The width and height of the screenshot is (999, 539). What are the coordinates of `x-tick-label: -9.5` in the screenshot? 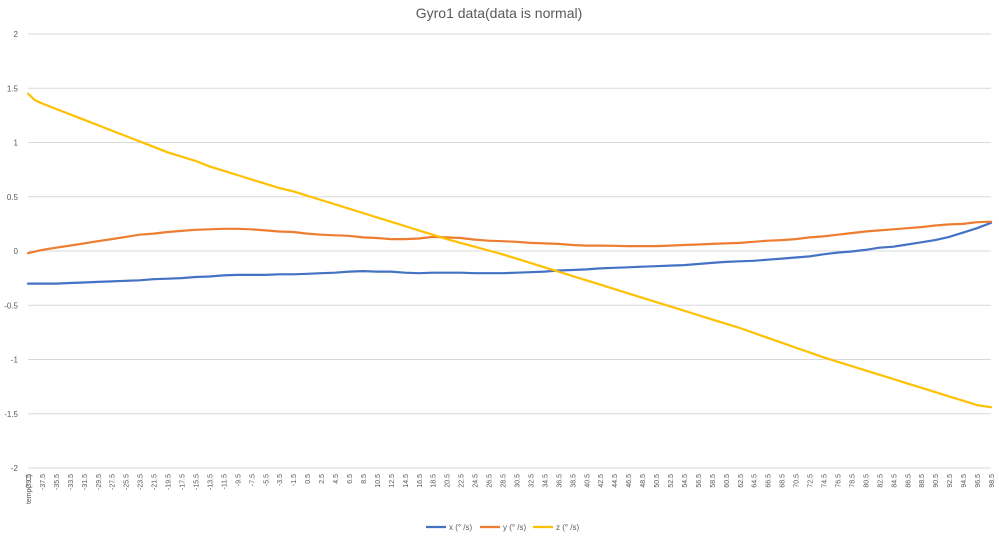 It's located at (238, 480).